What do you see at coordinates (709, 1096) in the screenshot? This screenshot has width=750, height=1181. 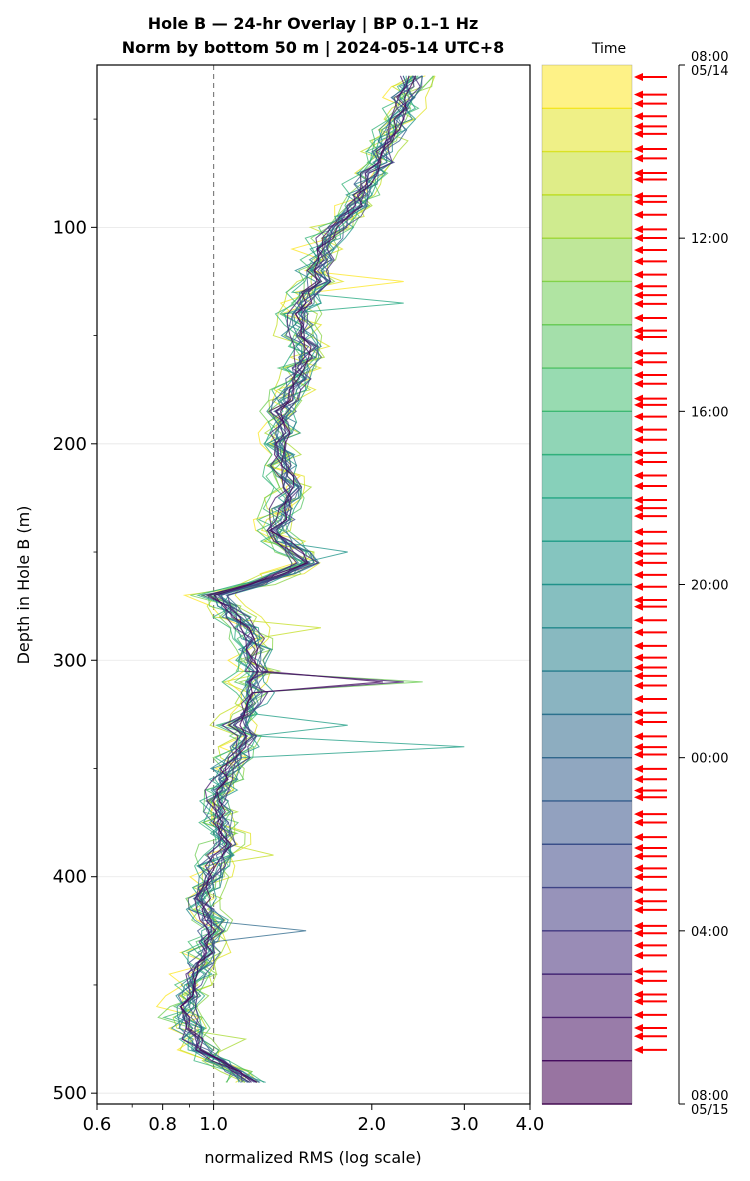 I see `time-tick-label: 08:00` at bounding box center [709, 1096].